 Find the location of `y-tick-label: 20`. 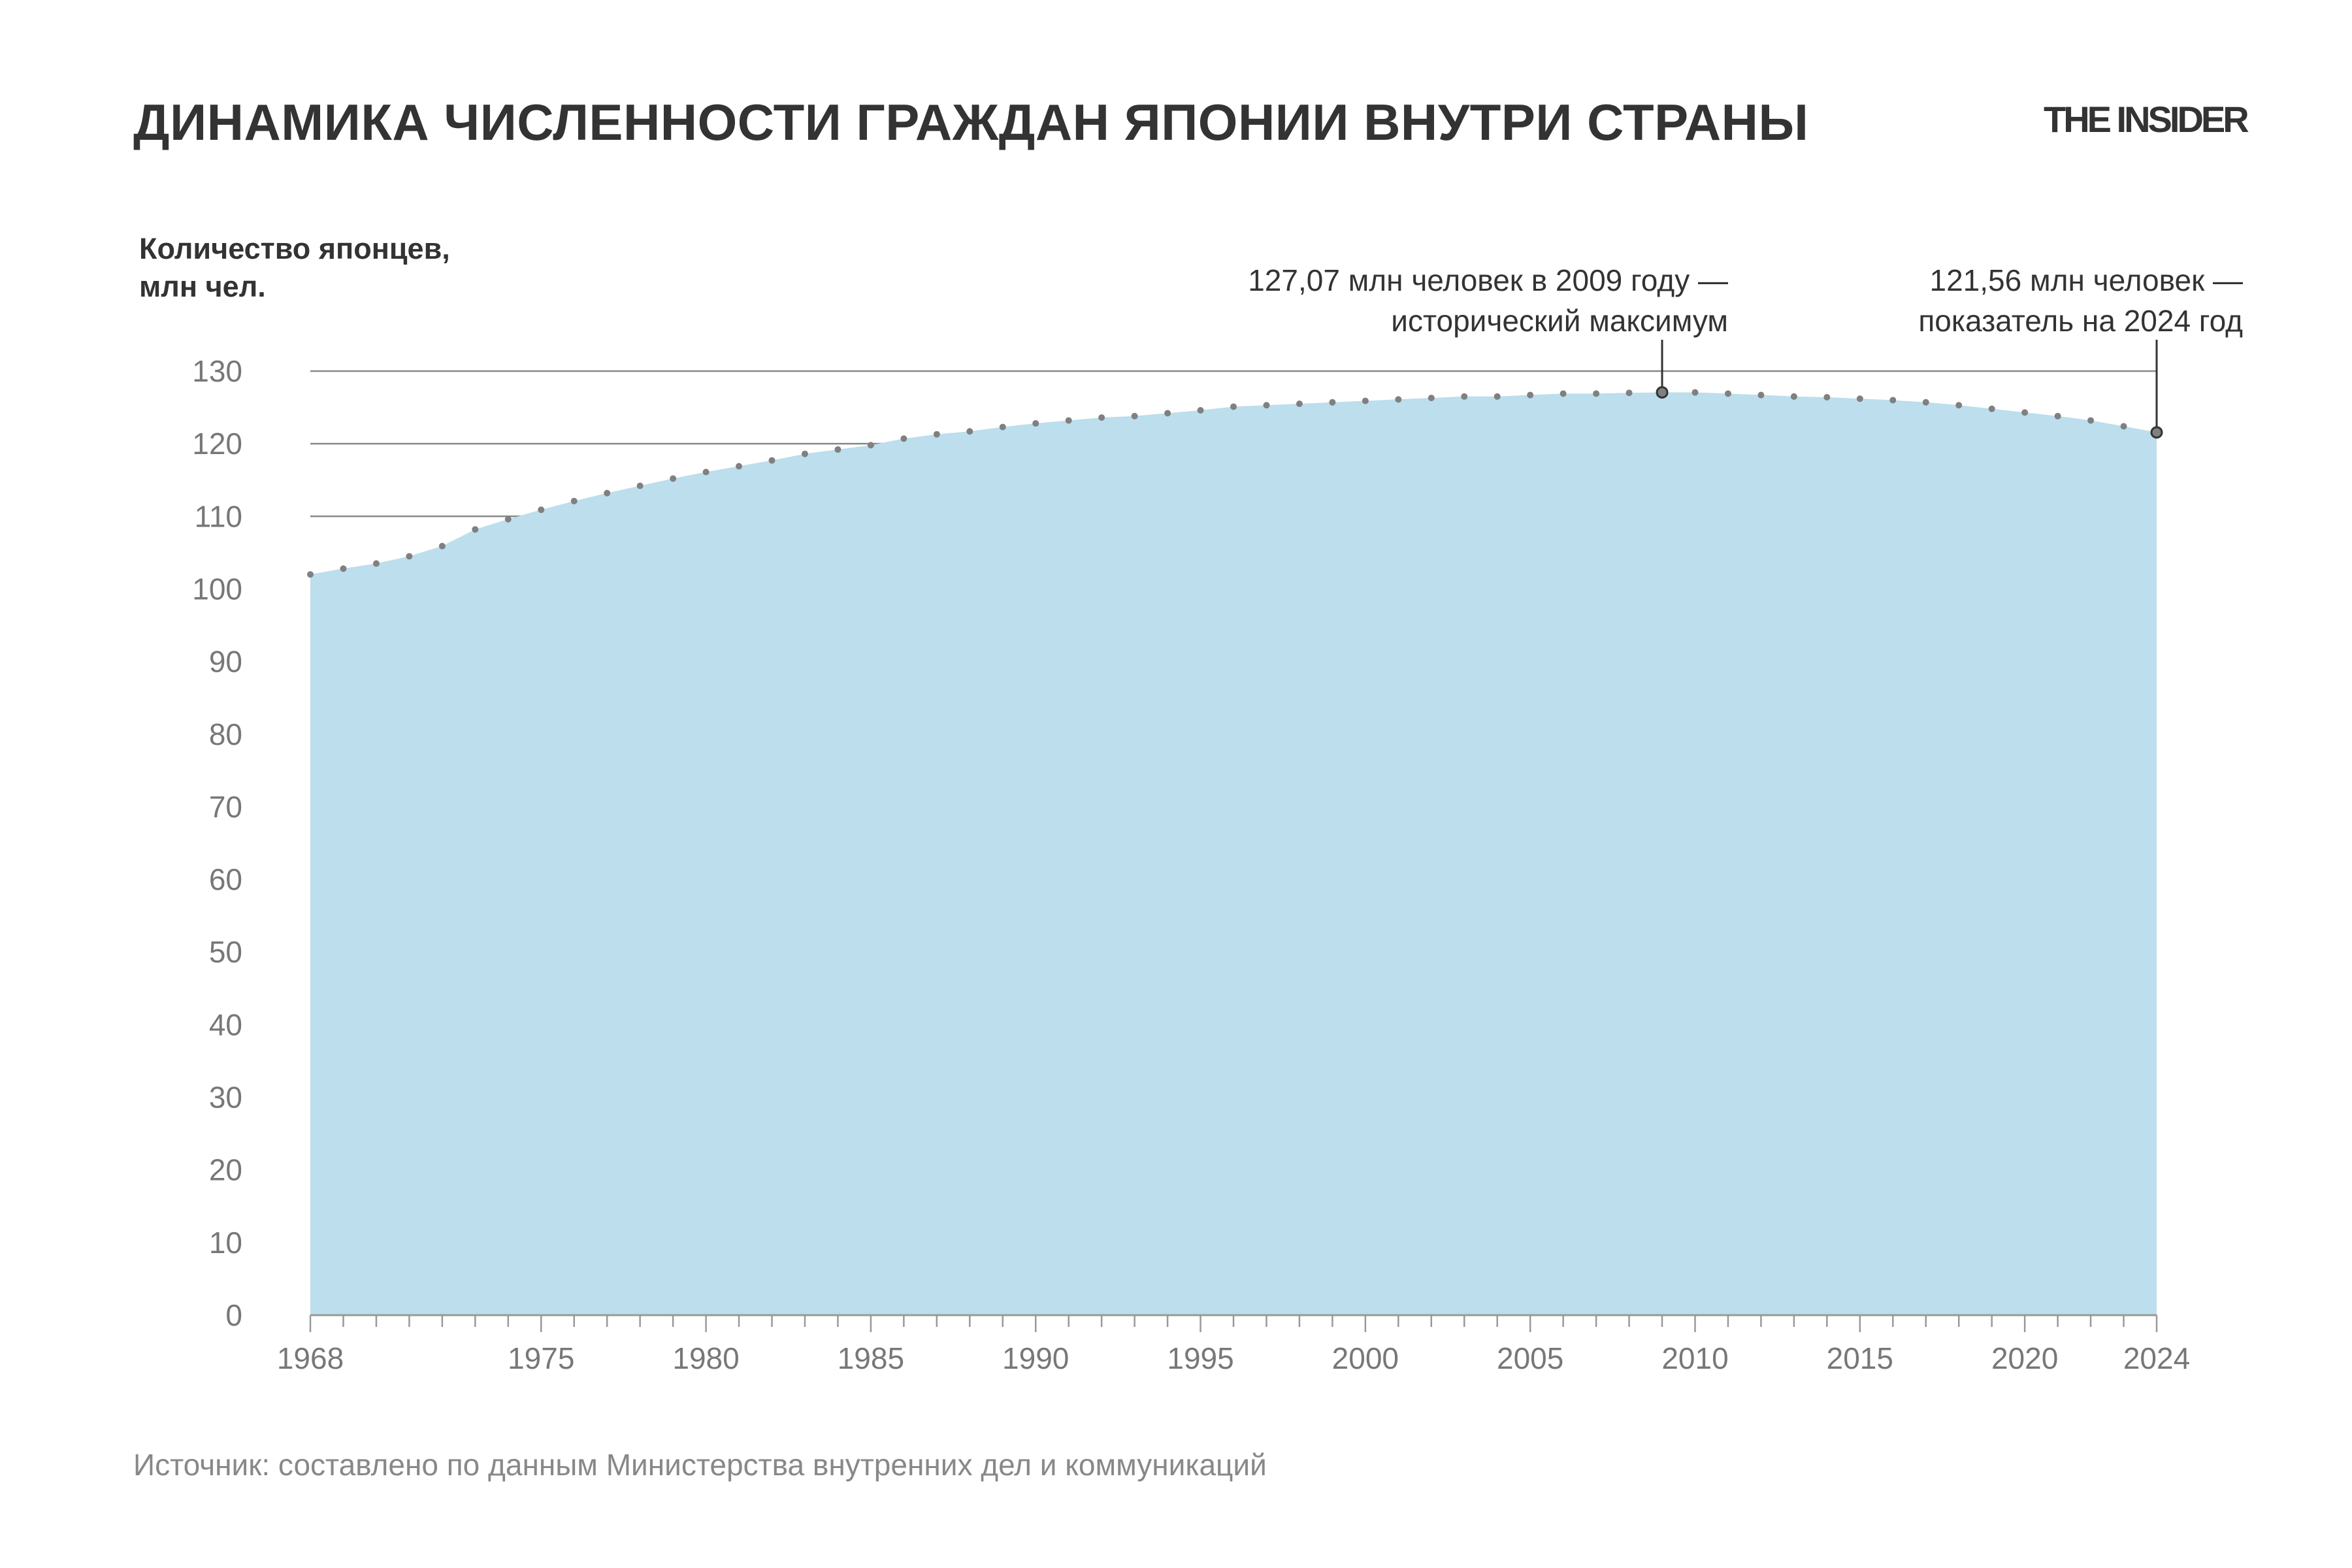

y-tick-label: 20 is located at coordinates (225, 1170).